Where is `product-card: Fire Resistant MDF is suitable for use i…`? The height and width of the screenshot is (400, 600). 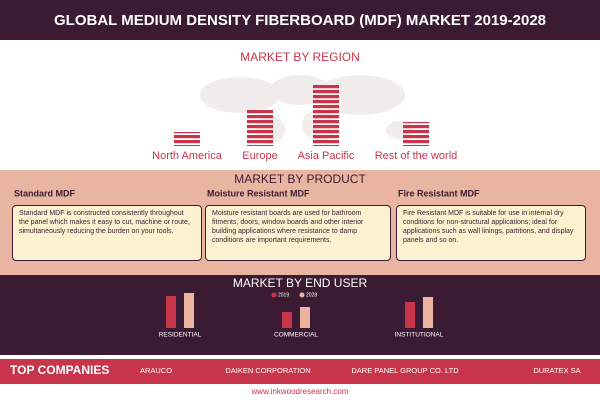
product-card: Fire Resistant MDF is suitable for use i… is located at coordinates (491, 233).